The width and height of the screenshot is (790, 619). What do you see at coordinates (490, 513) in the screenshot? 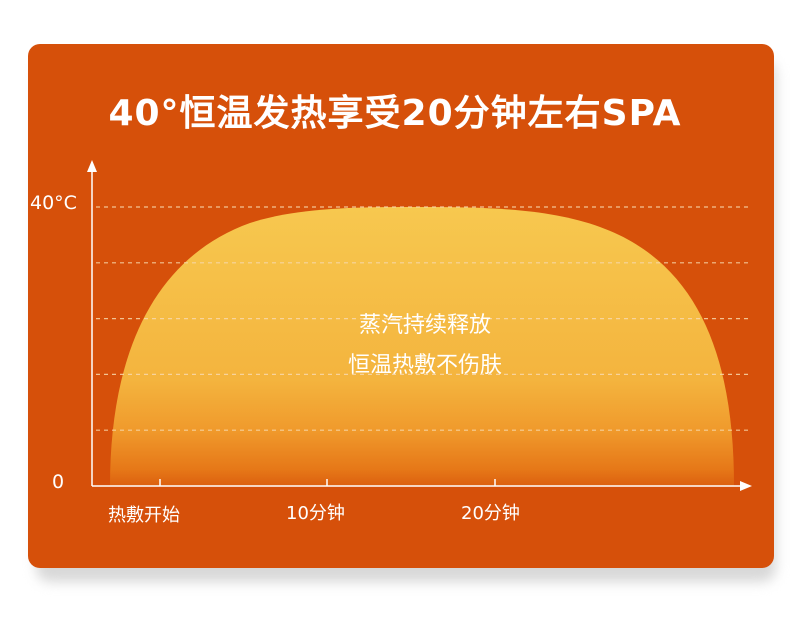
I see `x-tick-label-20min: 20分钟` at bounding box center [490, 513].